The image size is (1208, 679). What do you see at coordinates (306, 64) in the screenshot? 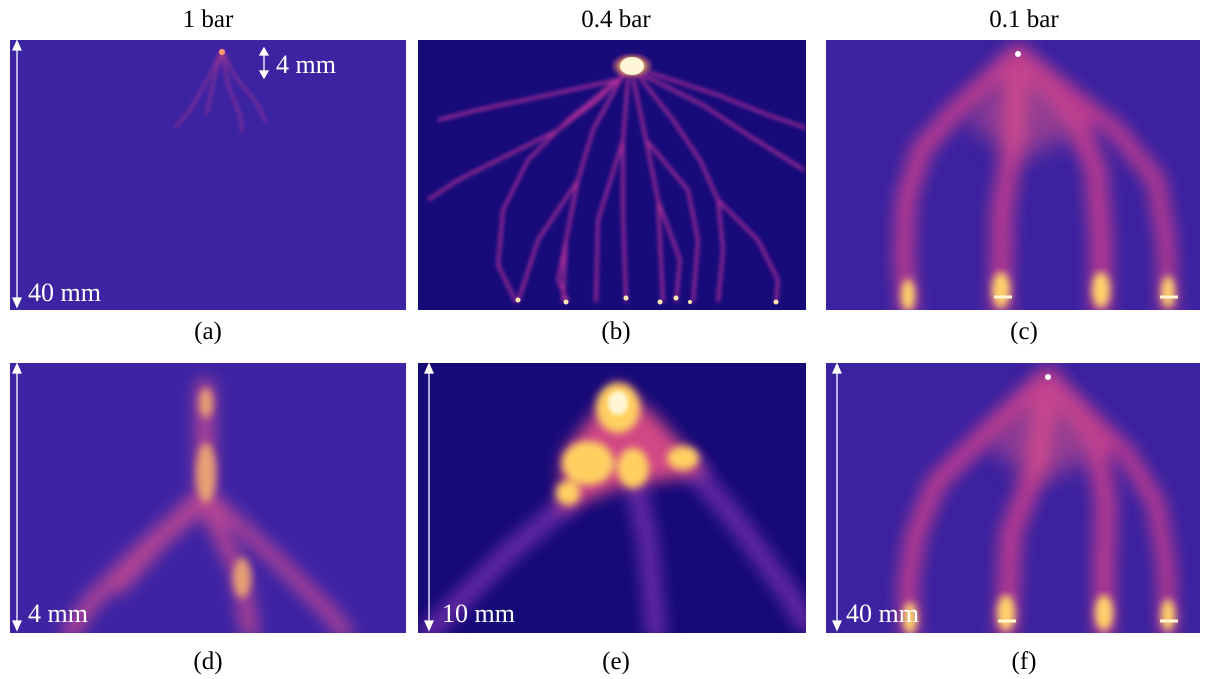
I see `scalebar-a-inset-label: 4 mm` at bounding box center [306, 64].